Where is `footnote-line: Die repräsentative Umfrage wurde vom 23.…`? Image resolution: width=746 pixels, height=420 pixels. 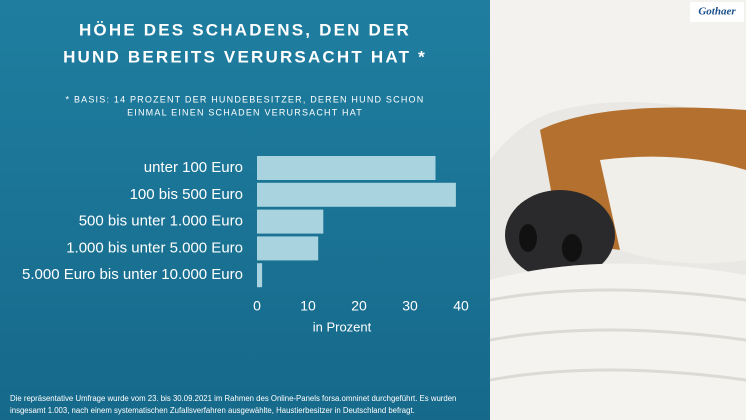 footnote-line: Die repräsentative Umfrage wurde vom 23.… is located at coordinates (233, 398).